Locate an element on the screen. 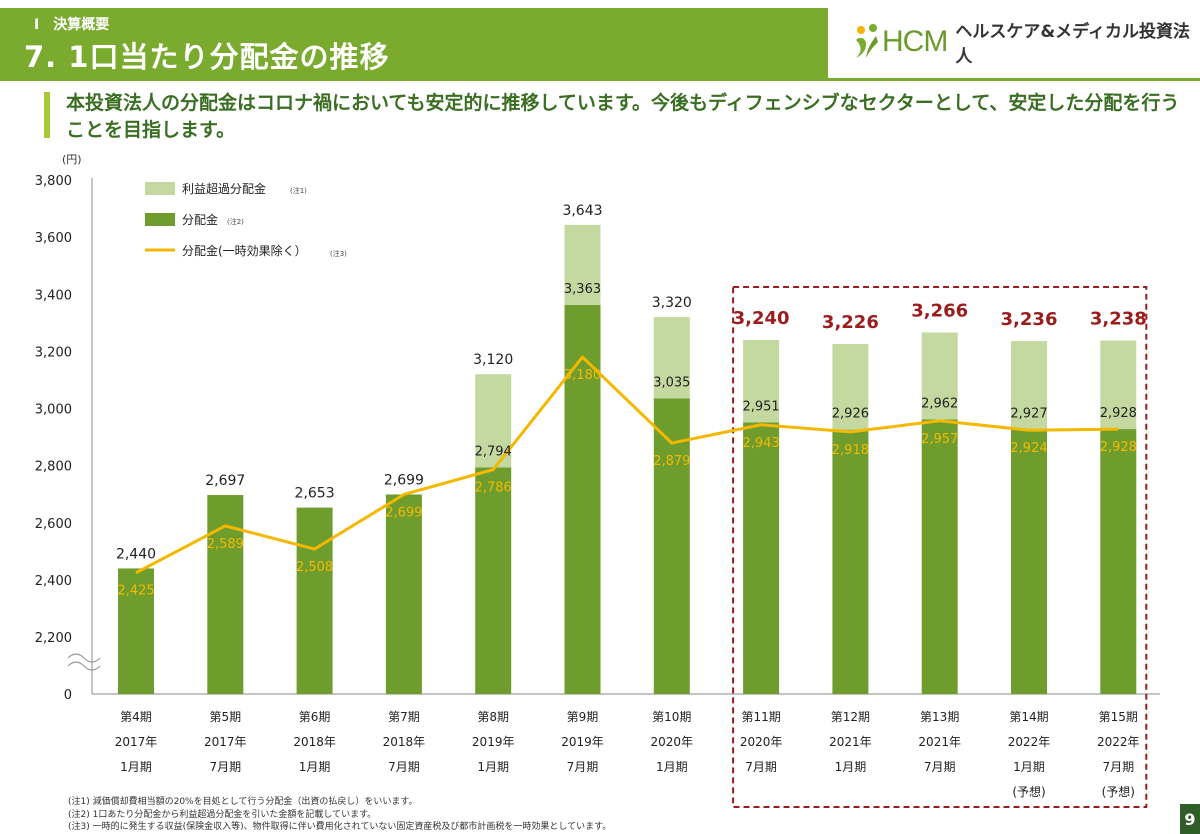 This screenshot has width=1200, height=834. x-category-label: 第10期 is located at coordinates (671, 717).